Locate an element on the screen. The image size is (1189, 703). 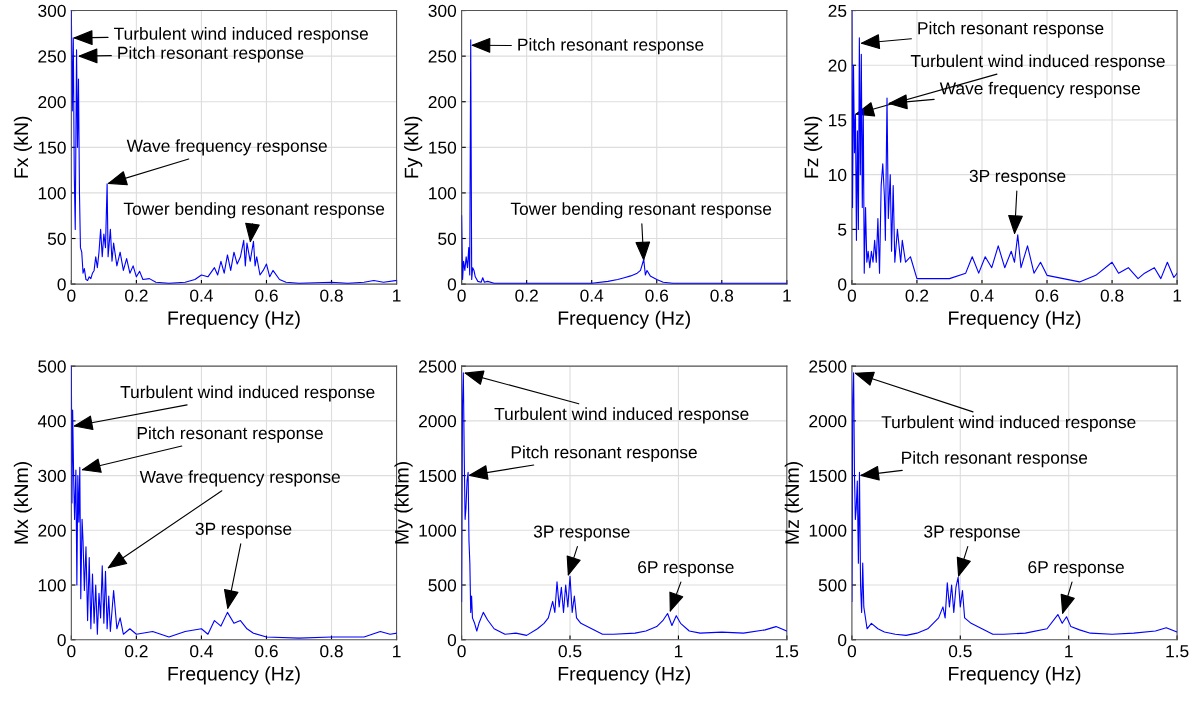
y-axis-title: Fy (kN) is located at coordinates (413, 147).